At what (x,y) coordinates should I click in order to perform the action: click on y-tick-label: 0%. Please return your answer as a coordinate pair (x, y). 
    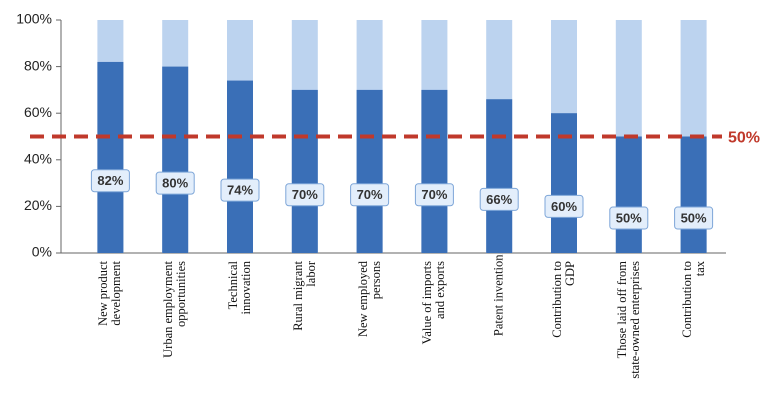
    Looking at the image, I should click on (42, 252).